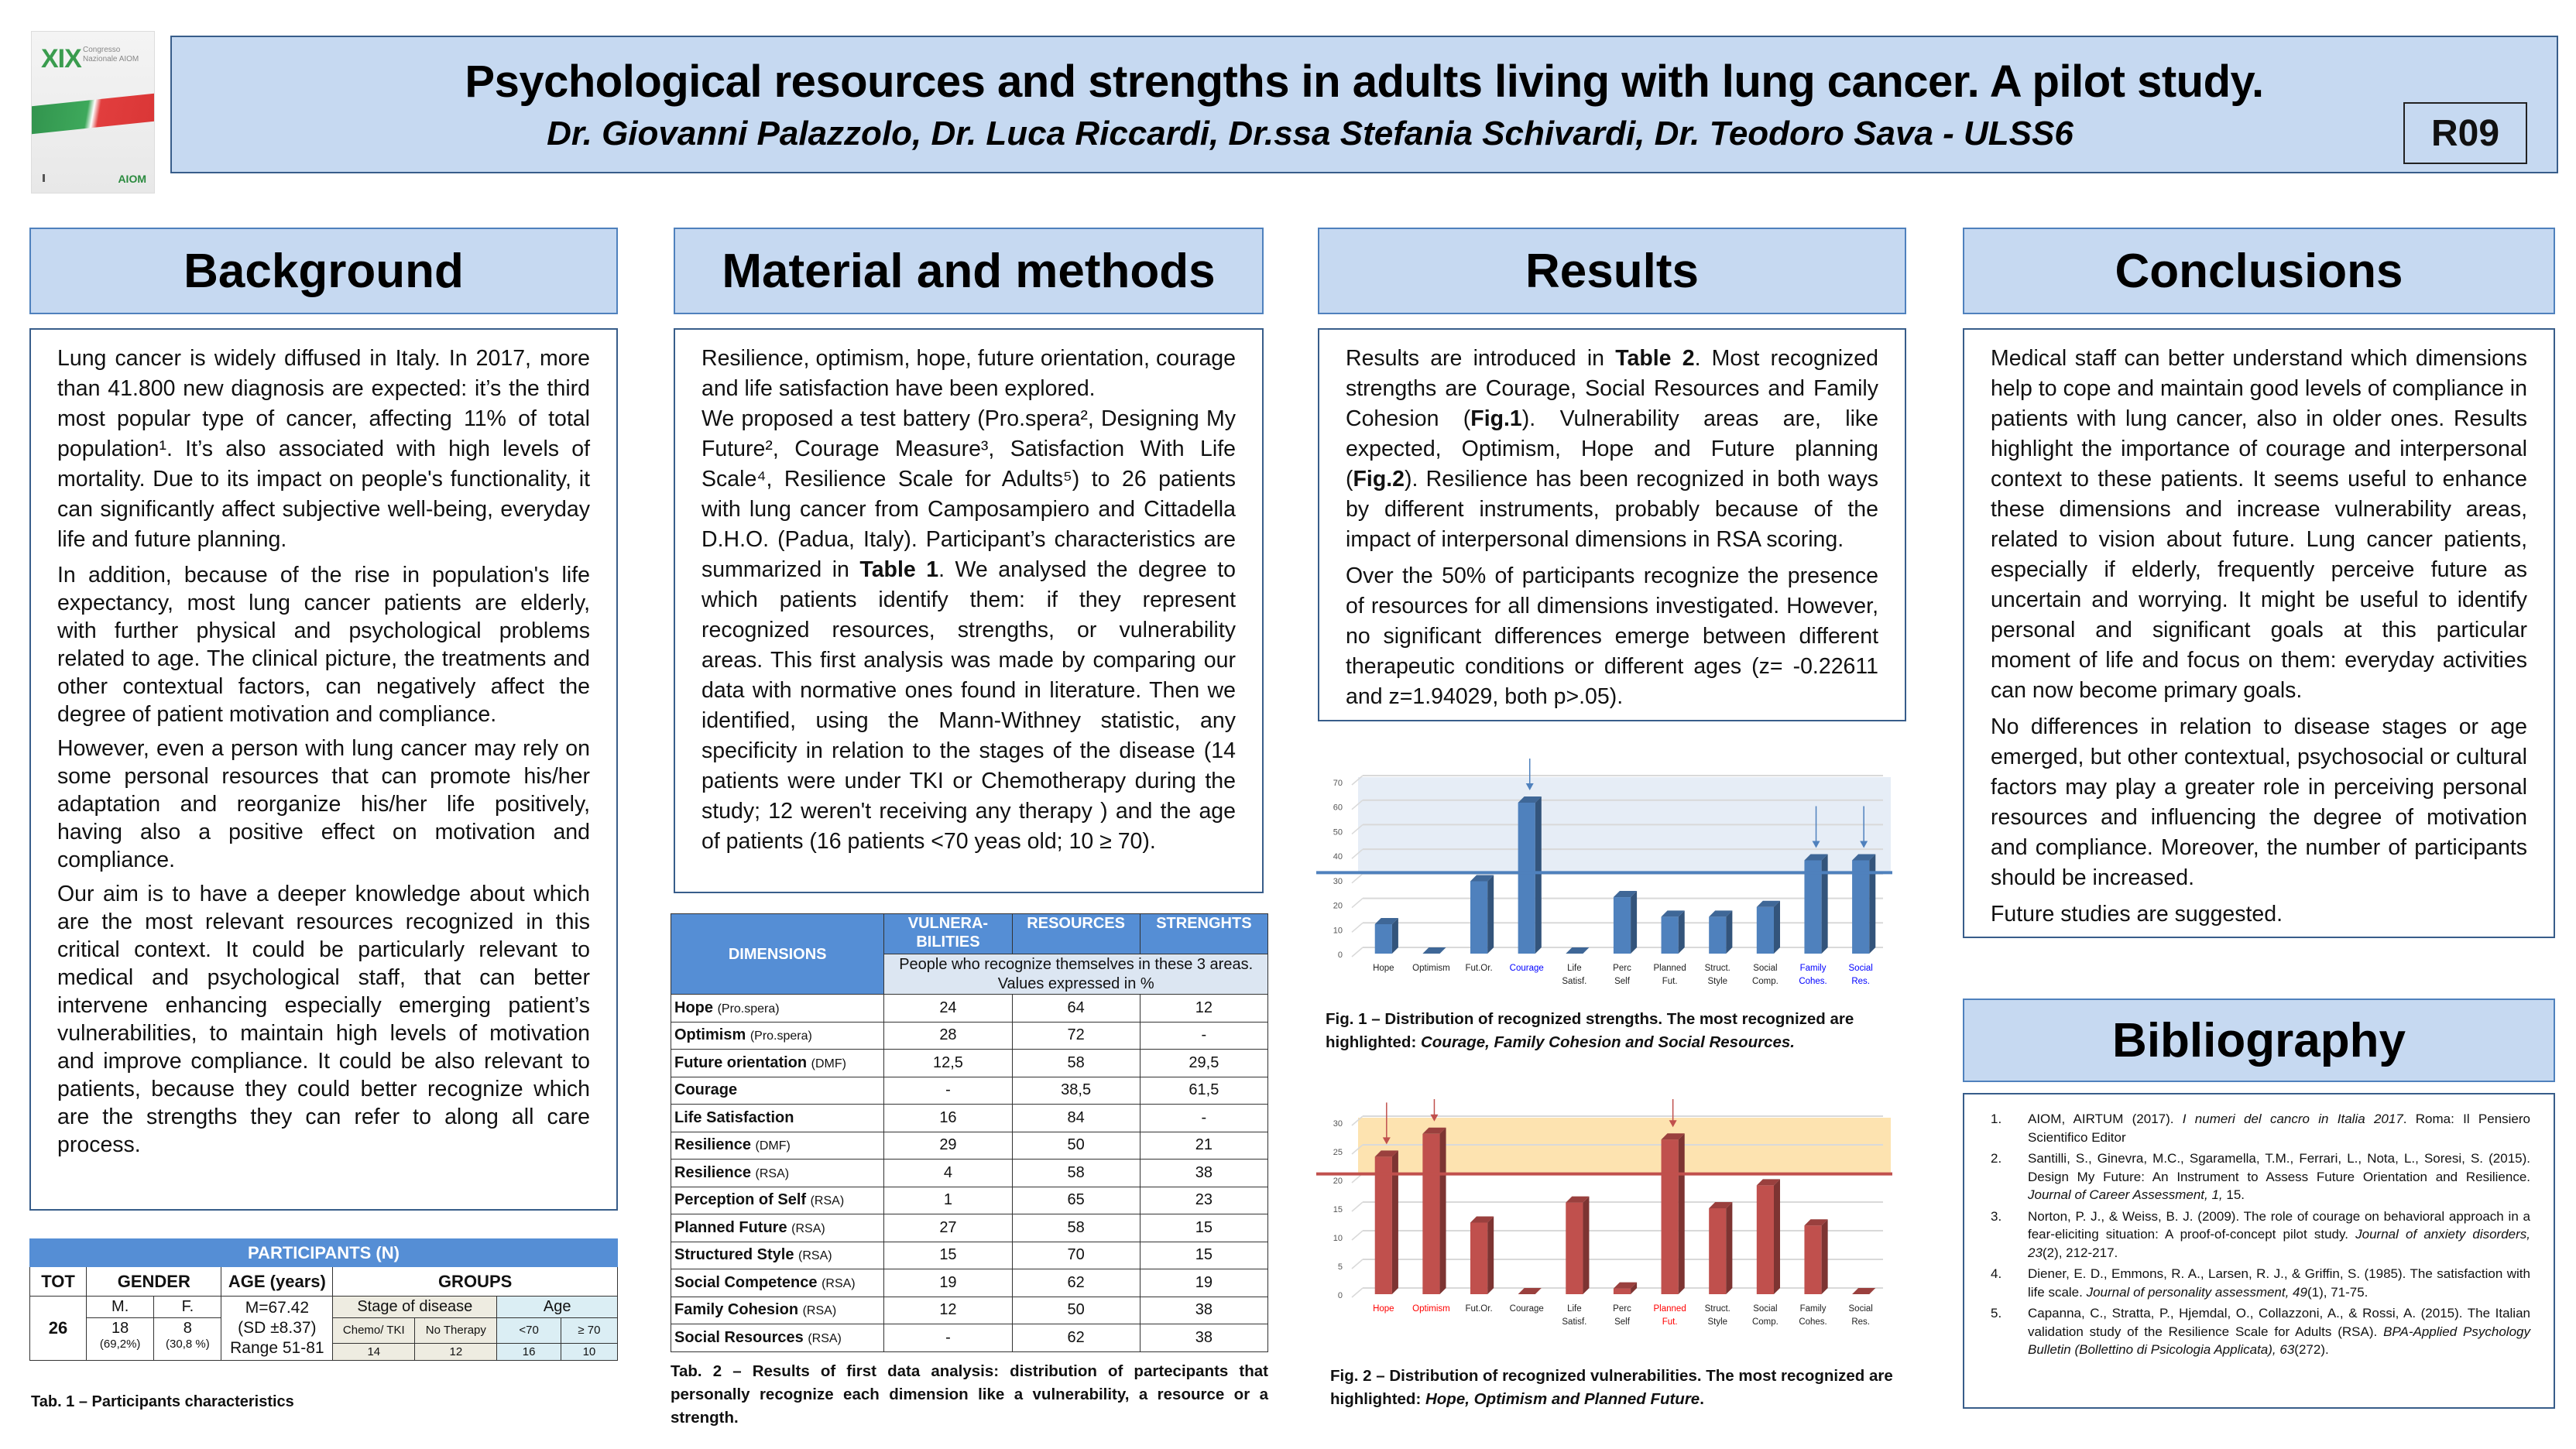 This screenshot has width=2576, height=1449. Describe the element at coordinates (1996, 1313) in the screenshot. I see `bibliography-number: 5.` at that location.